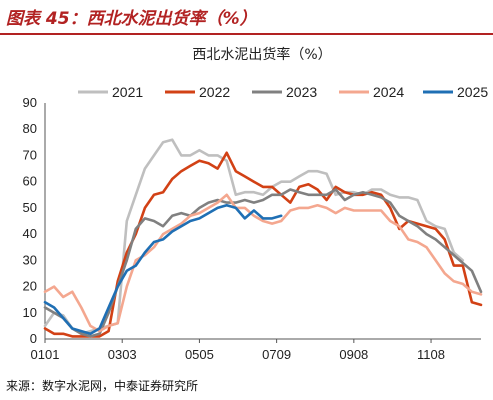  What do you see at coordinates (33, 338) in the screenshot?
I see `y-tick-label: 0` at bounding box center [33, 338].